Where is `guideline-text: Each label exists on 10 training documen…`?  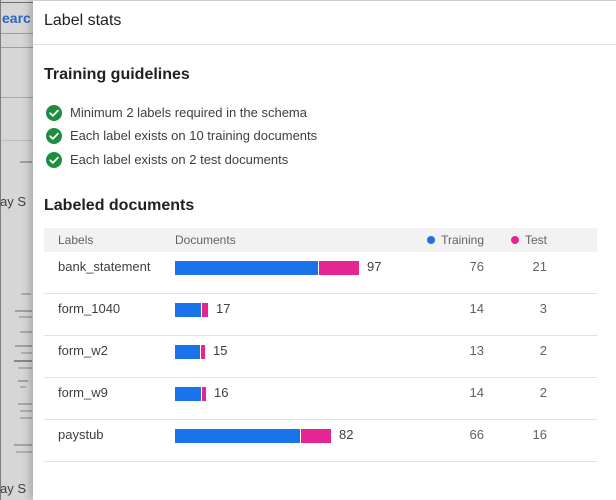
guideline-text: Each label exists on 10 training documen… is located at coordinates (194, 135).